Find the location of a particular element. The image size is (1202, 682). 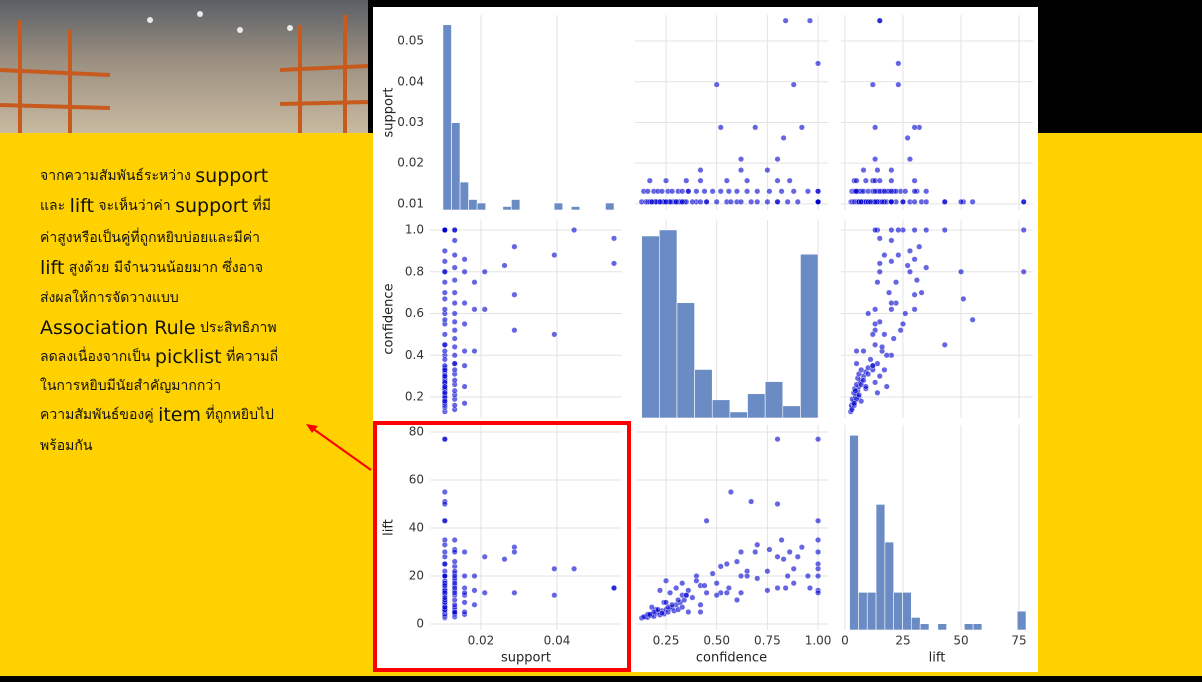

y-tick-label: 0.2 is located at coordinates (414, 397).